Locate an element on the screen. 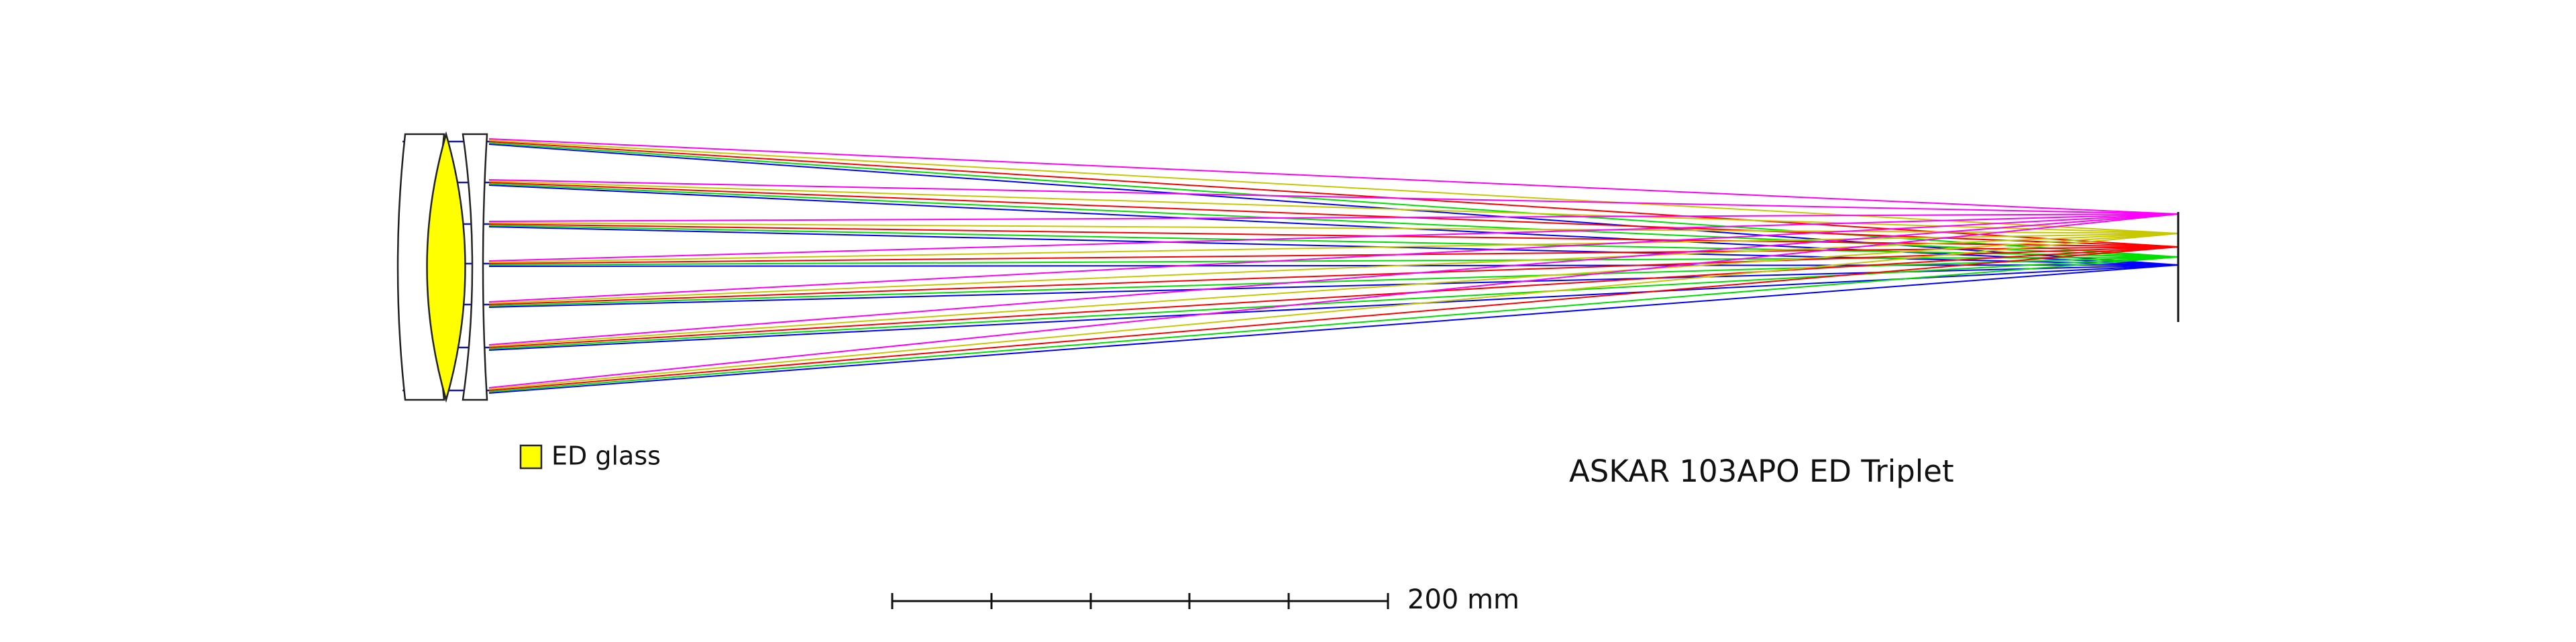  ed-lens-element is located at coordinates (446, 267).